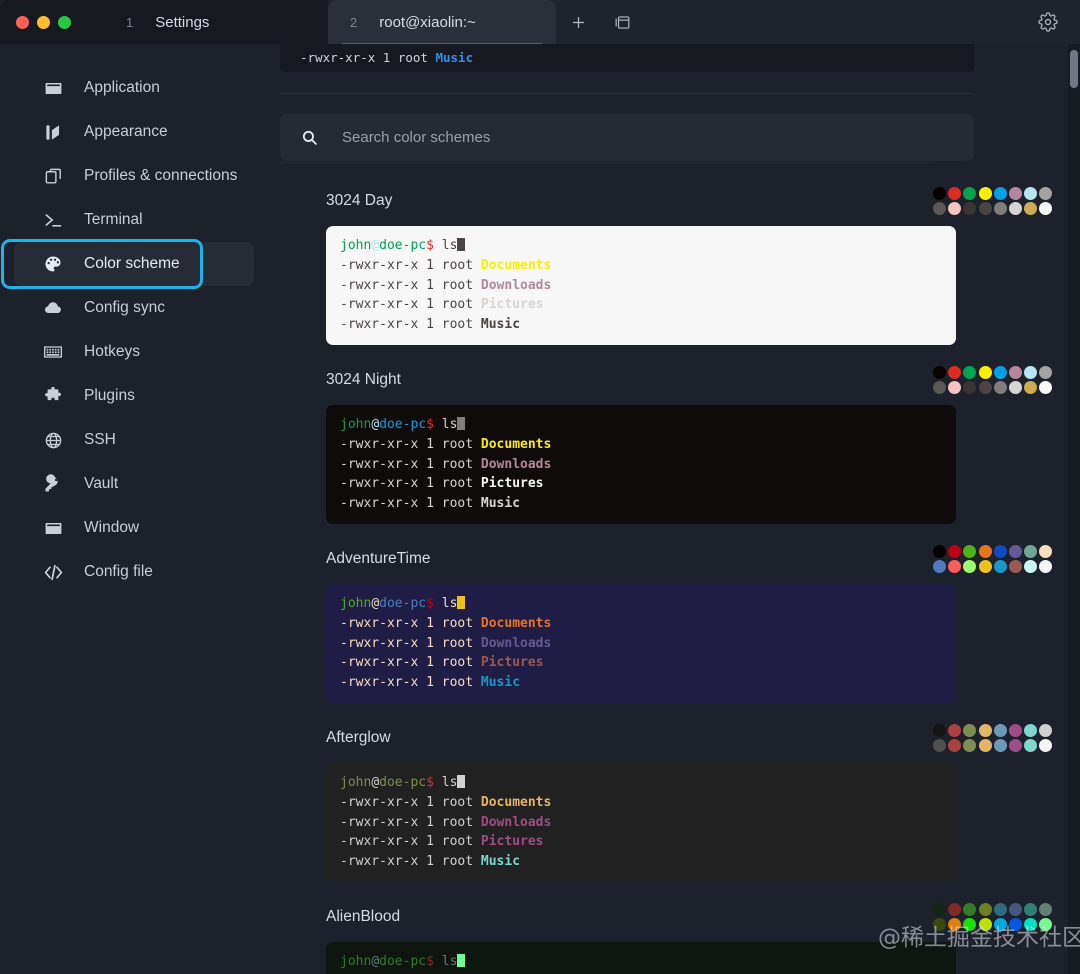  Describe the element at coordinates (363, 916) in the screenshot. I see `color-scheme-name: AlienBlood` at that location.